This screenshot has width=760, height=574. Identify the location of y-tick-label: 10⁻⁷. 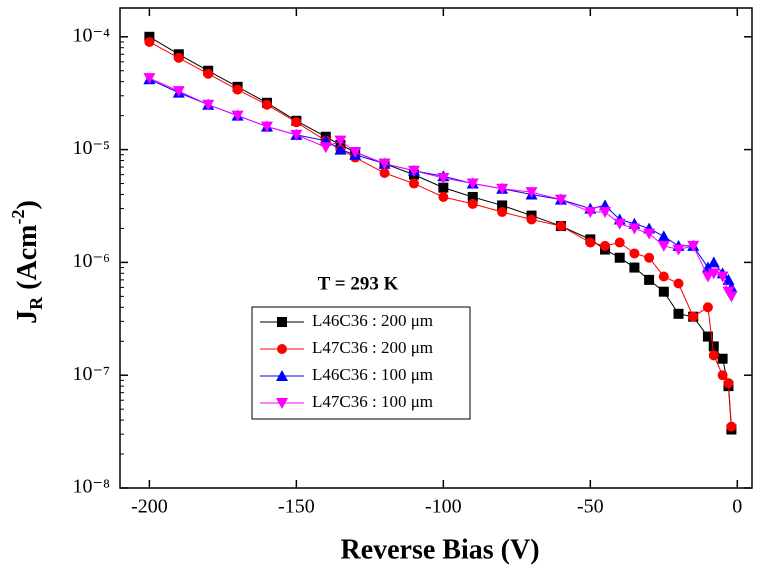
(91, 374).